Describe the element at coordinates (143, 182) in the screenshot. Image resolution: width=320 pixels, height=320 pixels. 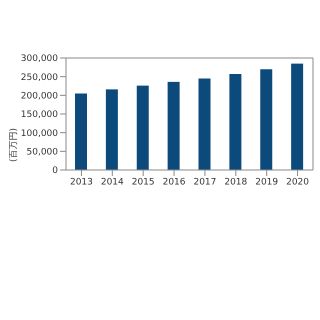
I see `x-tick-label: 2015` at that location.